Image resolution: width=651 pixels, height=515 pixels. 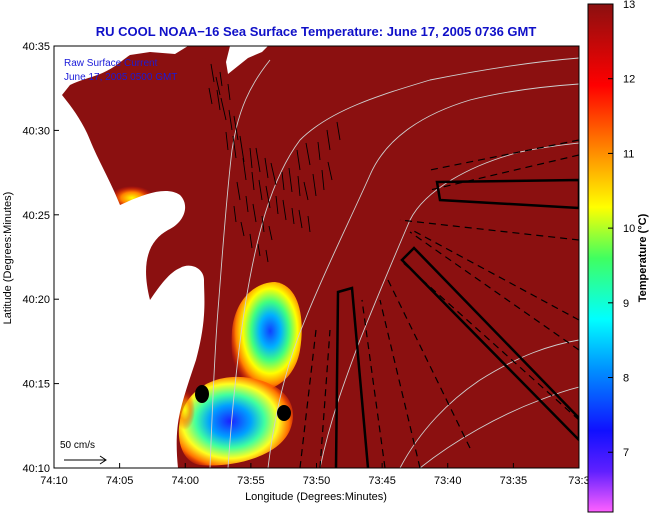 What do you see at coordinates (36, 47) in the screenshot?
I see `y-tick-label: 40:35` at bounding box center [36, 47].